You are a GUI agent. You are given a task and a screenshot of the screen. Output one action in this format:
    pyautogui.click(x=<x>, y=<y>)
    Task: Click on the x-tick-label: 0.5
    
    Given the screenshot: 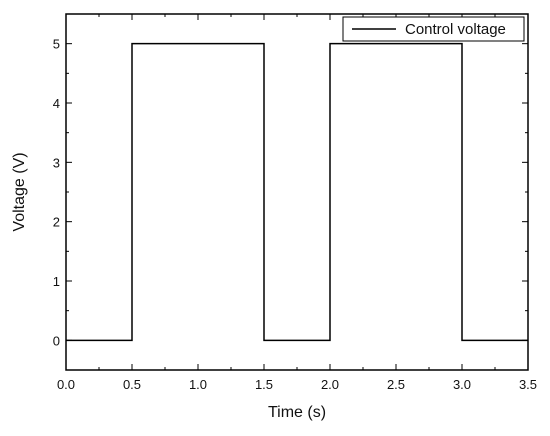 What is the action you would take?
    pyautogui.click(x=132, y=384)
    